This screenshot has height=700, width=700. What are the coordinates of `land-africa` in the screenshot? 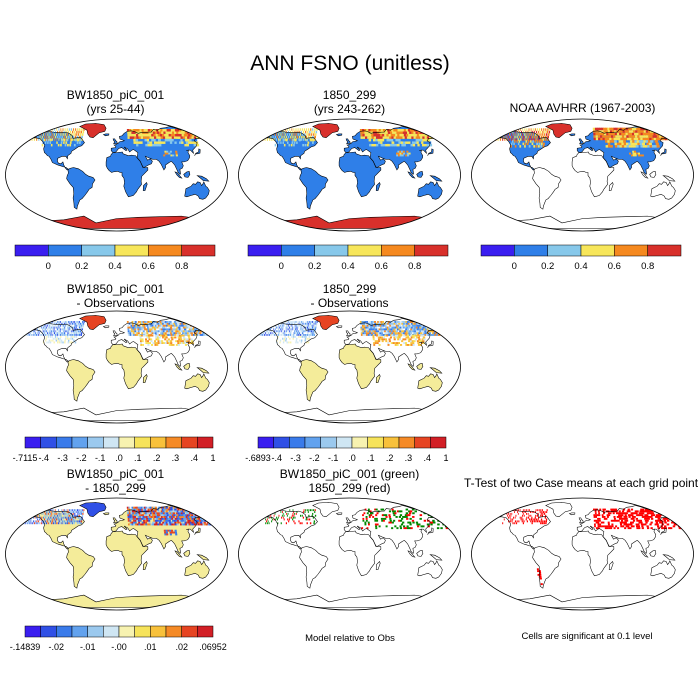 It's located at (360, 553).